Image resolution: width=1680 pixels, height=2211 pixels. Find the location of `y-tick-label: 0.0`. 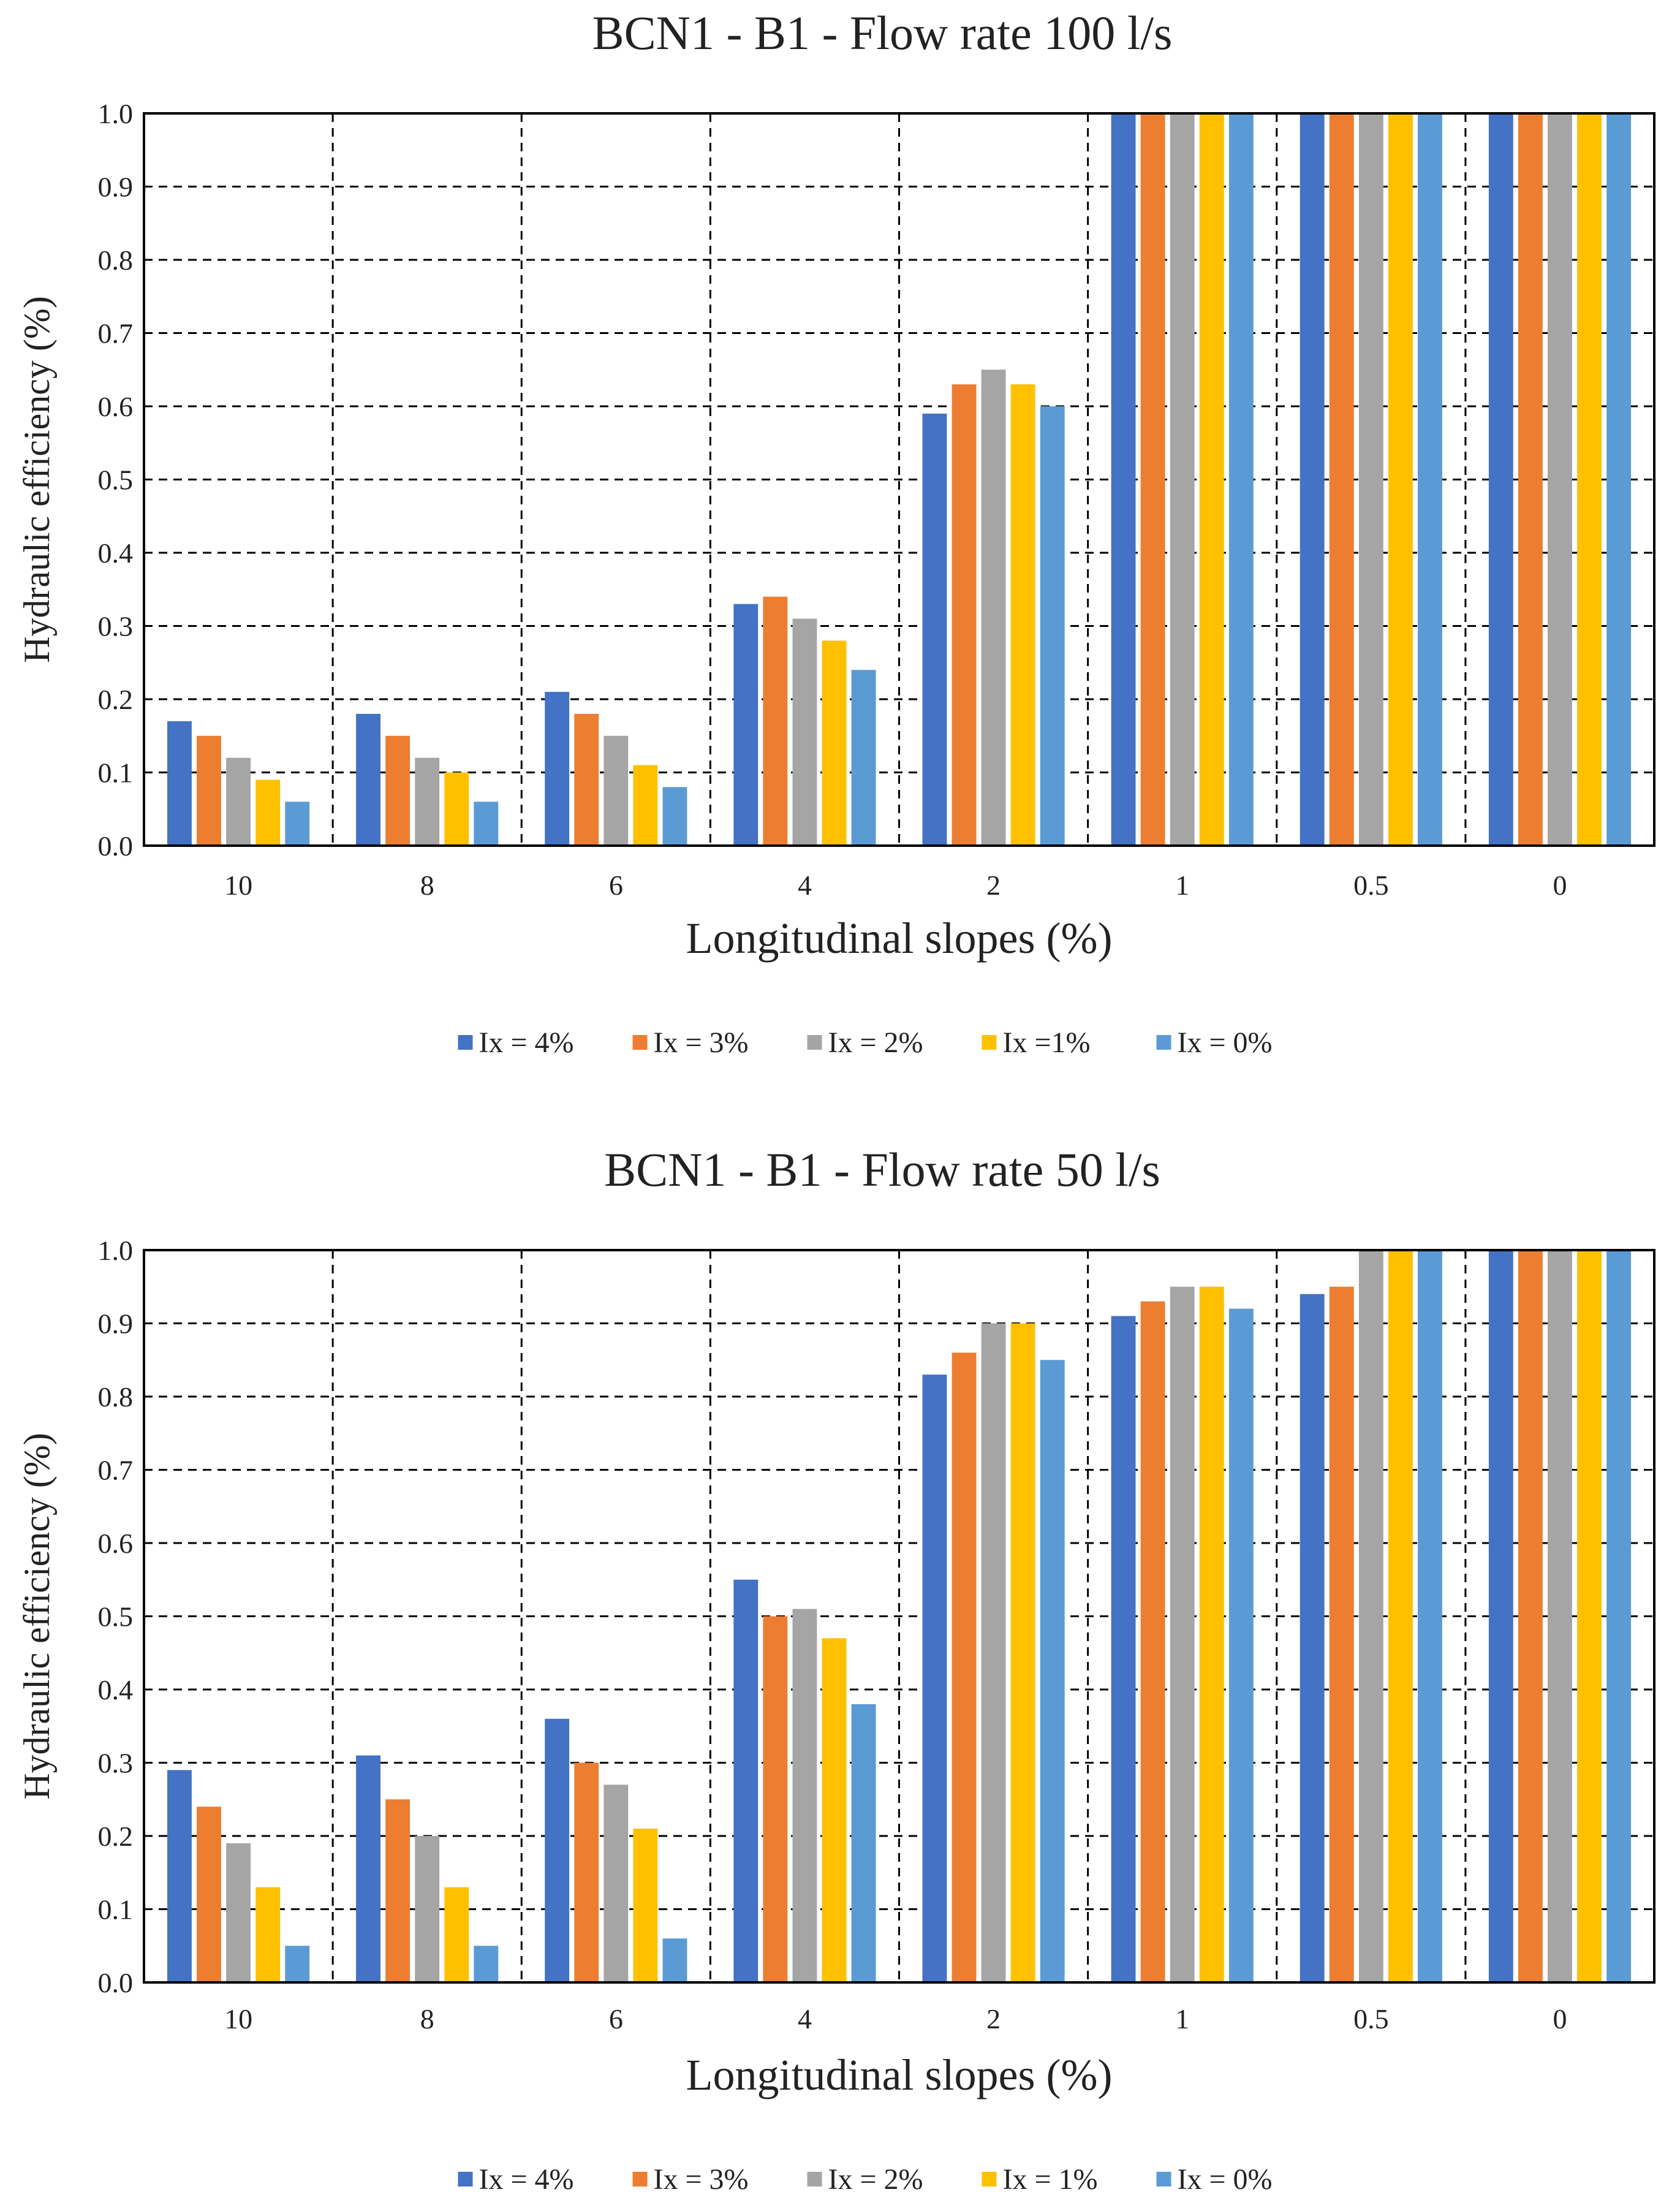

y-tick-label: 0.0 is located at coordinates (116, 846).